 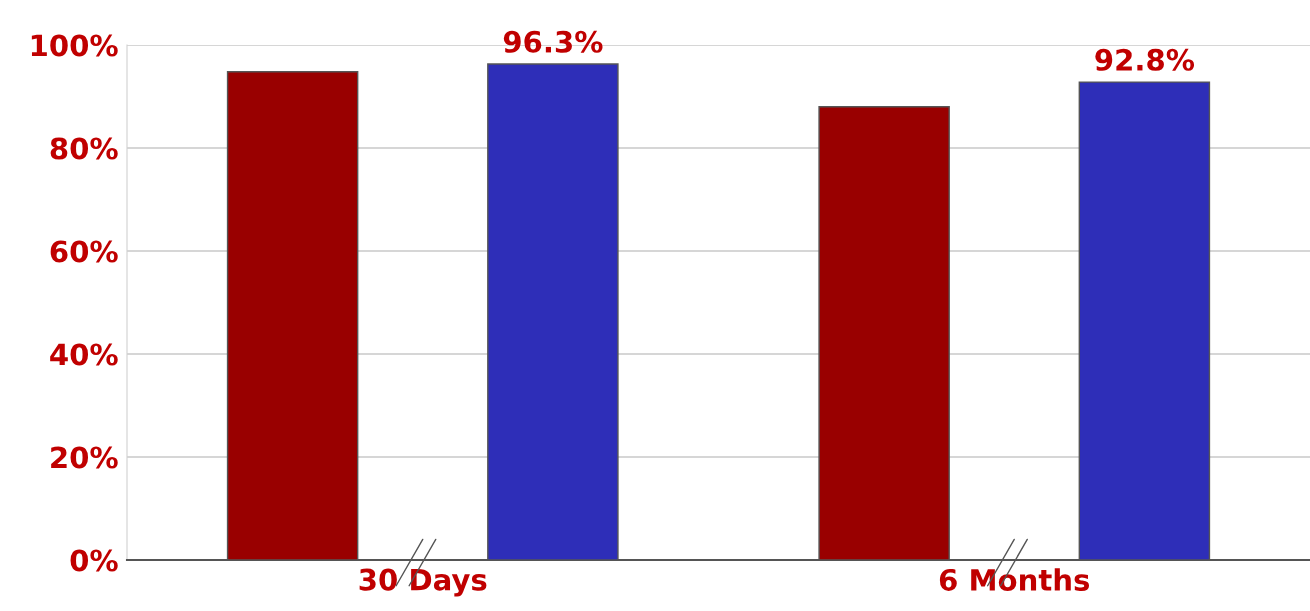 What do you see at coordinates (84, 251) in the screenshot?
I see `y-tick-label: 60%` at bounding box center [84, 251].